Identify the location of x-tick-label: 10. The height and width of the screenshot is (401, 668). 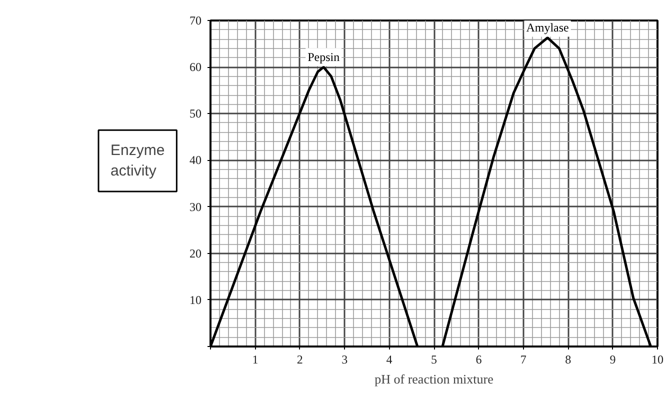
(658, 359).